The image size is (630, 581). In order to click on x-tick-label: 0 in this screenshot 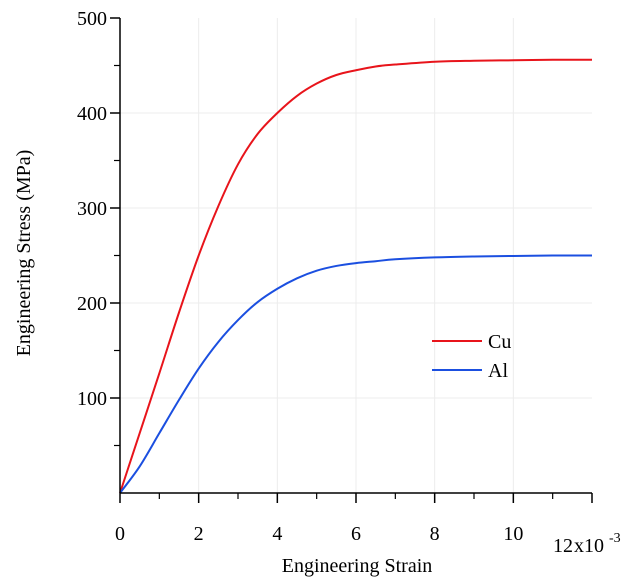, I will do `click(120, 534)`.